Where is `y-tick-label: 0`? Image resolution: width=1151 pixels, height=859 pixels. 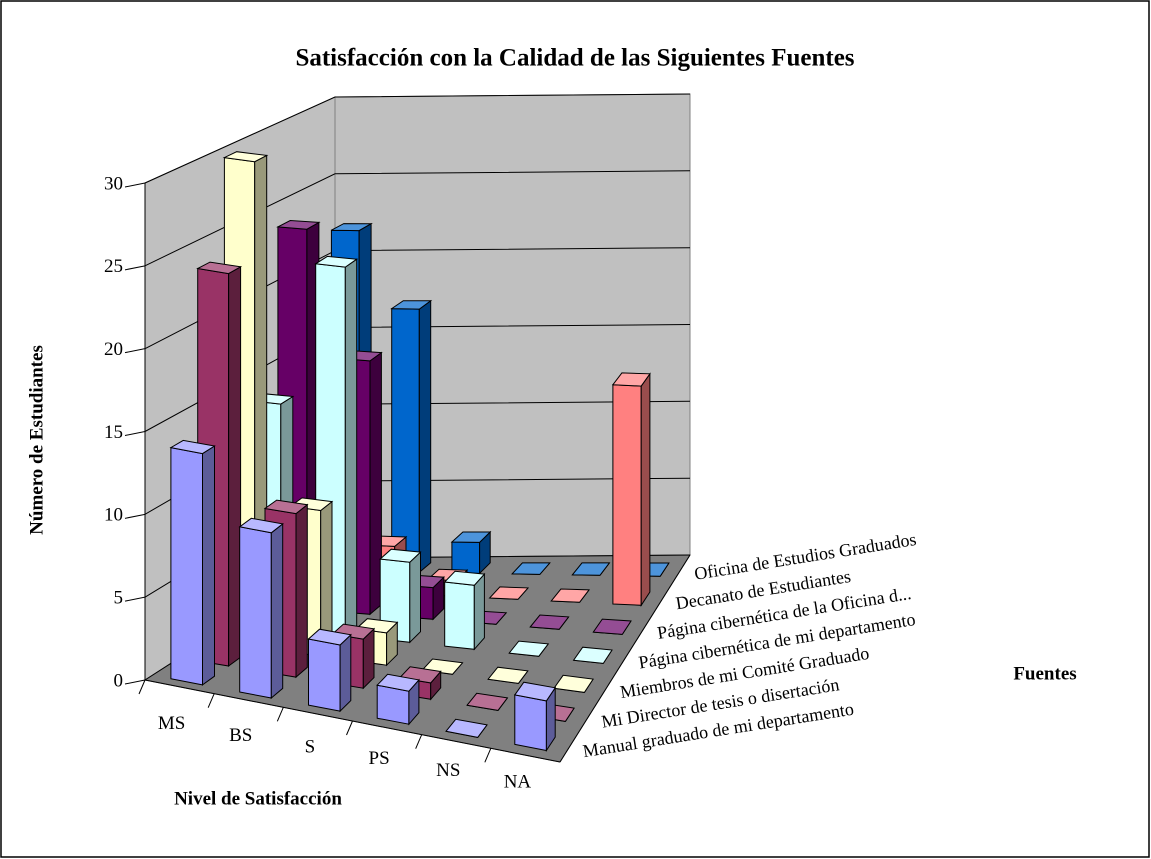
y-tick-label: 0 is located at coordinates (119, 680).